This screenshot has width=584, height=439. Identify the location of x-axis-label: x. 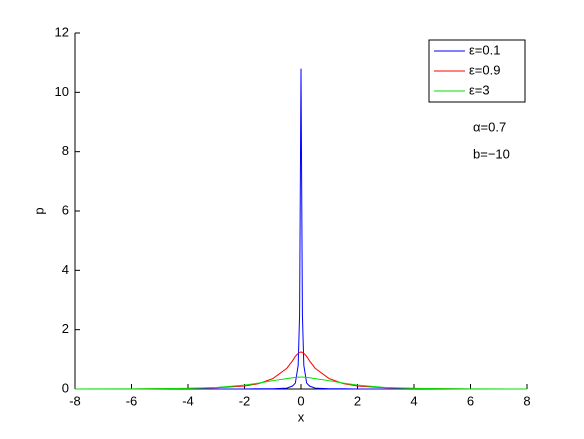
(301, 416).